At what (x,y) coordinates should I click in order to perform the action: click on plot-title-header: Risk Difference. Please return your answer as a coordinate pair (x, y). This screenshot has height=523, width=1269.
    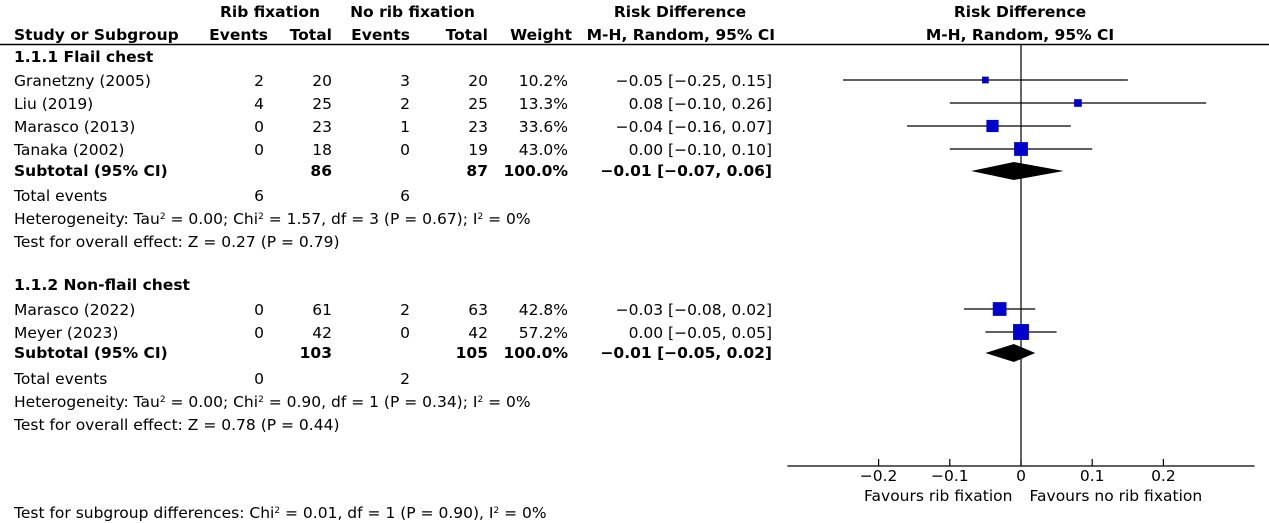
    Looking at the image, I should click on (1020, 12).